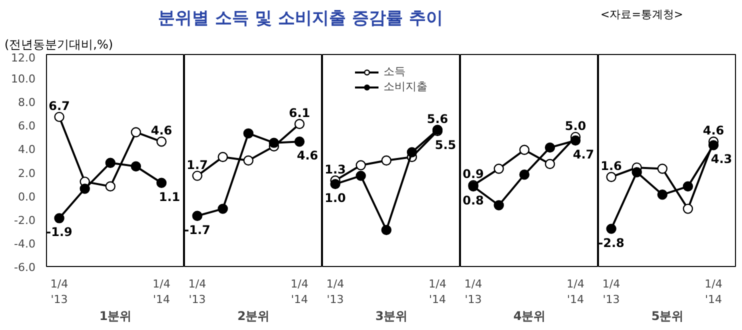 This screenshot has width=742, height=330. What do you see at coordinates (437, 119) in the screenshot?
I see `data-label: 5.6` at bounding box center [437, 119].